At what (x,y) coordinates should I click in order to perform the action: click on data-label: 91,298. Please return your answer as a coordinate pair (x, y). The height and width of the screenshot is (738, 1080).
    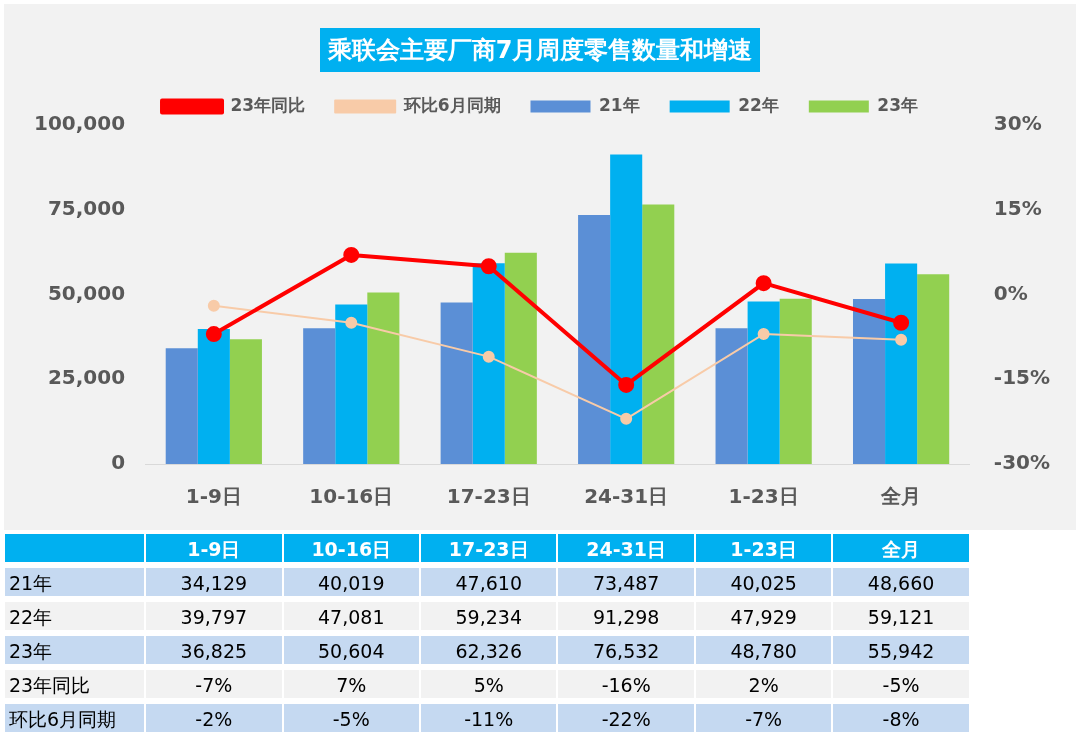
    Looking at the image, I should click on (626, 617).